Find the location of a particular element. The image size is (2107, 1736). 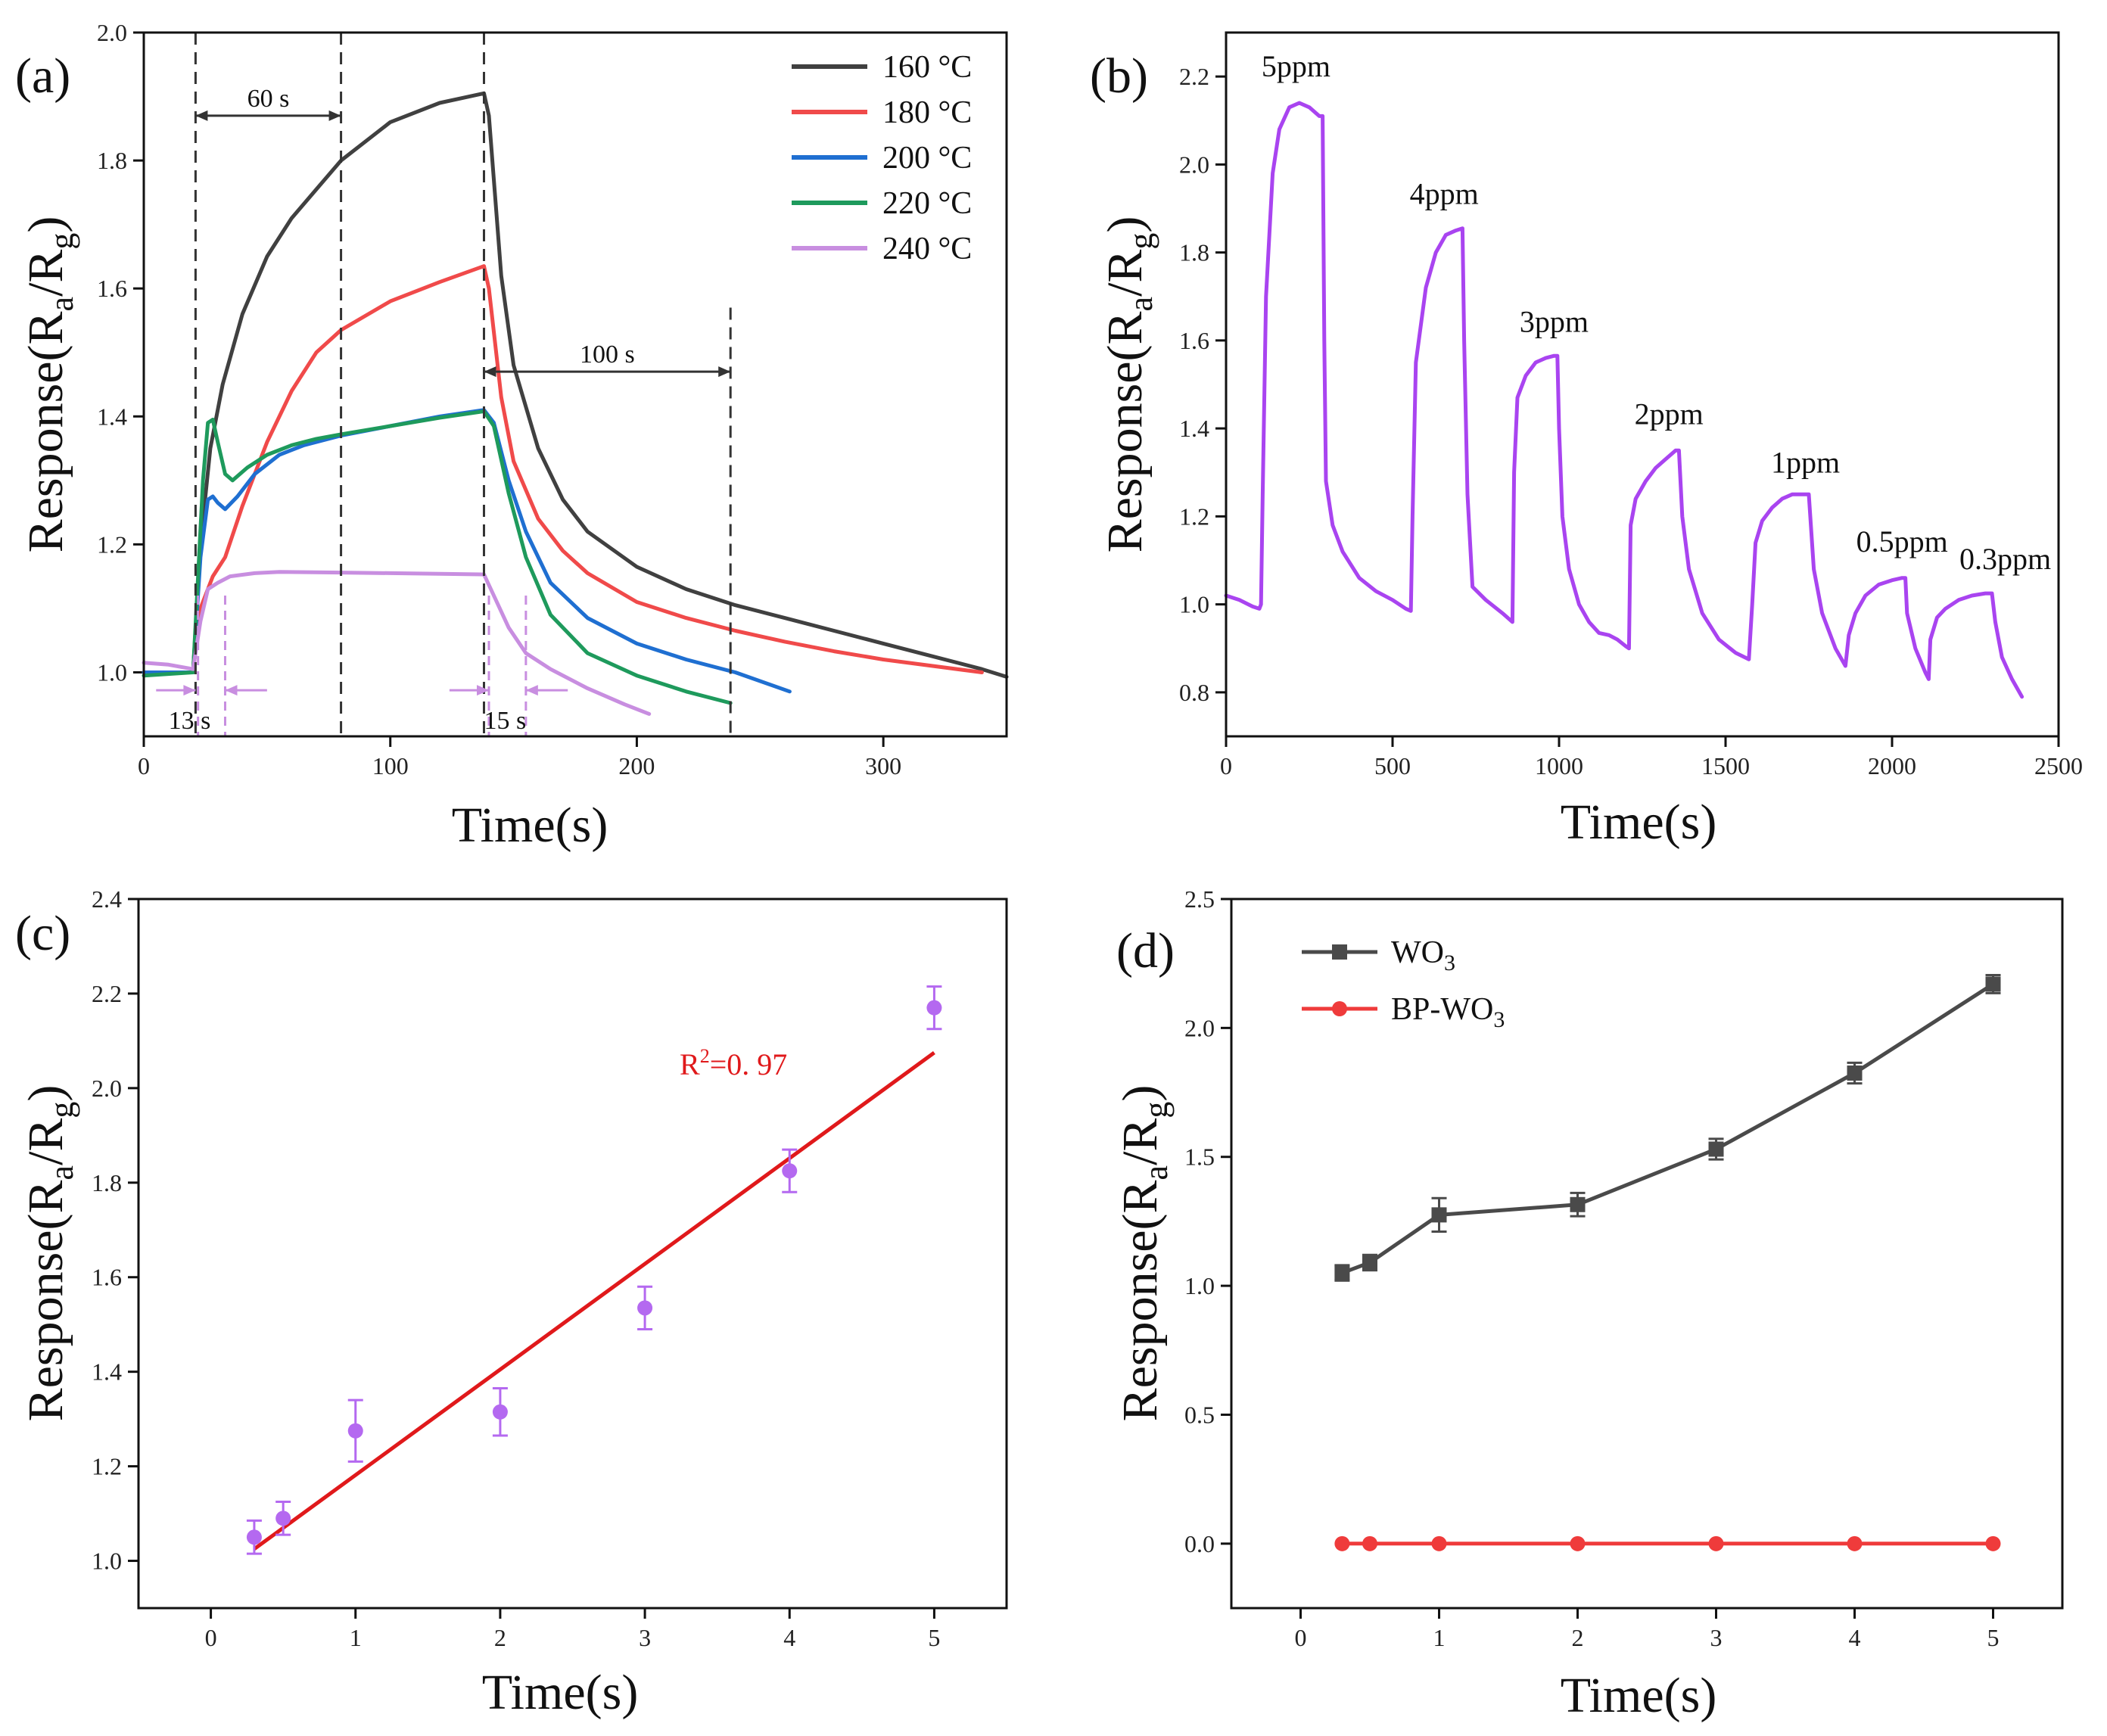

response-arrow-left-arrowhead is located at coordinates (189, 690).